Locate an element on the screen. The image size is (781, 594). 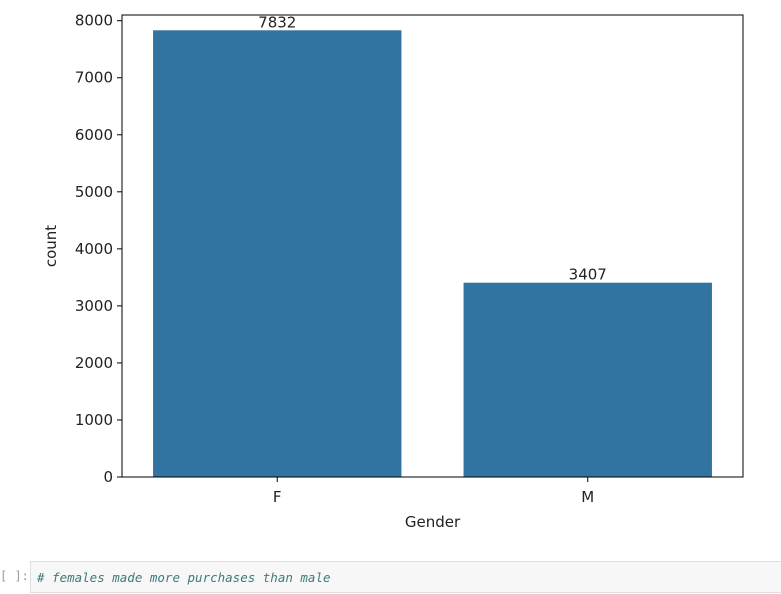
y-tick-label: 4000 is located at coordinates (94, 249).